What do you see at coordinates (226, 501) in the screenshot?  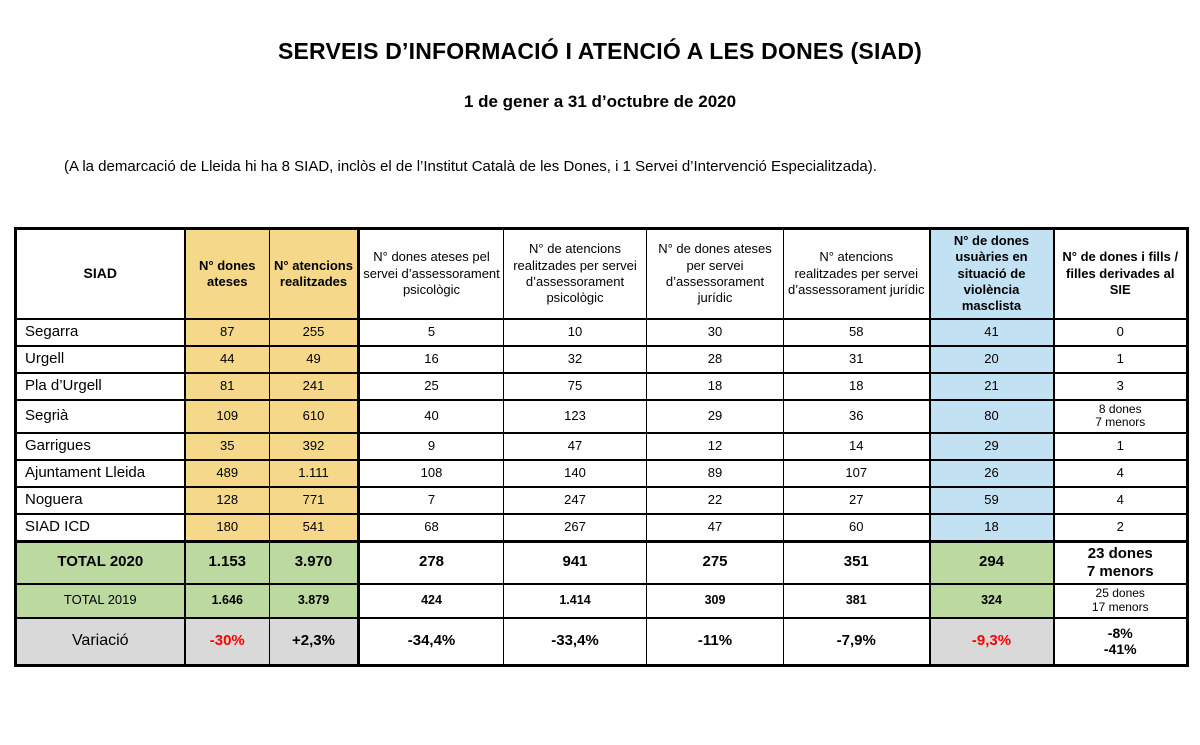 I see `data-cell: 128` at bounding box center [226, 501].